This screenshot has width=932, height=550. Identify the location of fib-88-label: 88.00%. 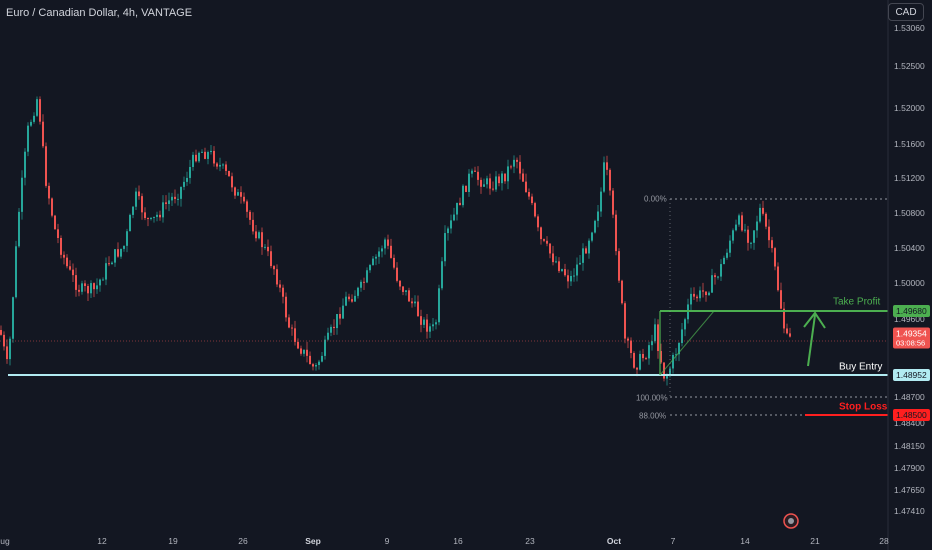
(653, 416).